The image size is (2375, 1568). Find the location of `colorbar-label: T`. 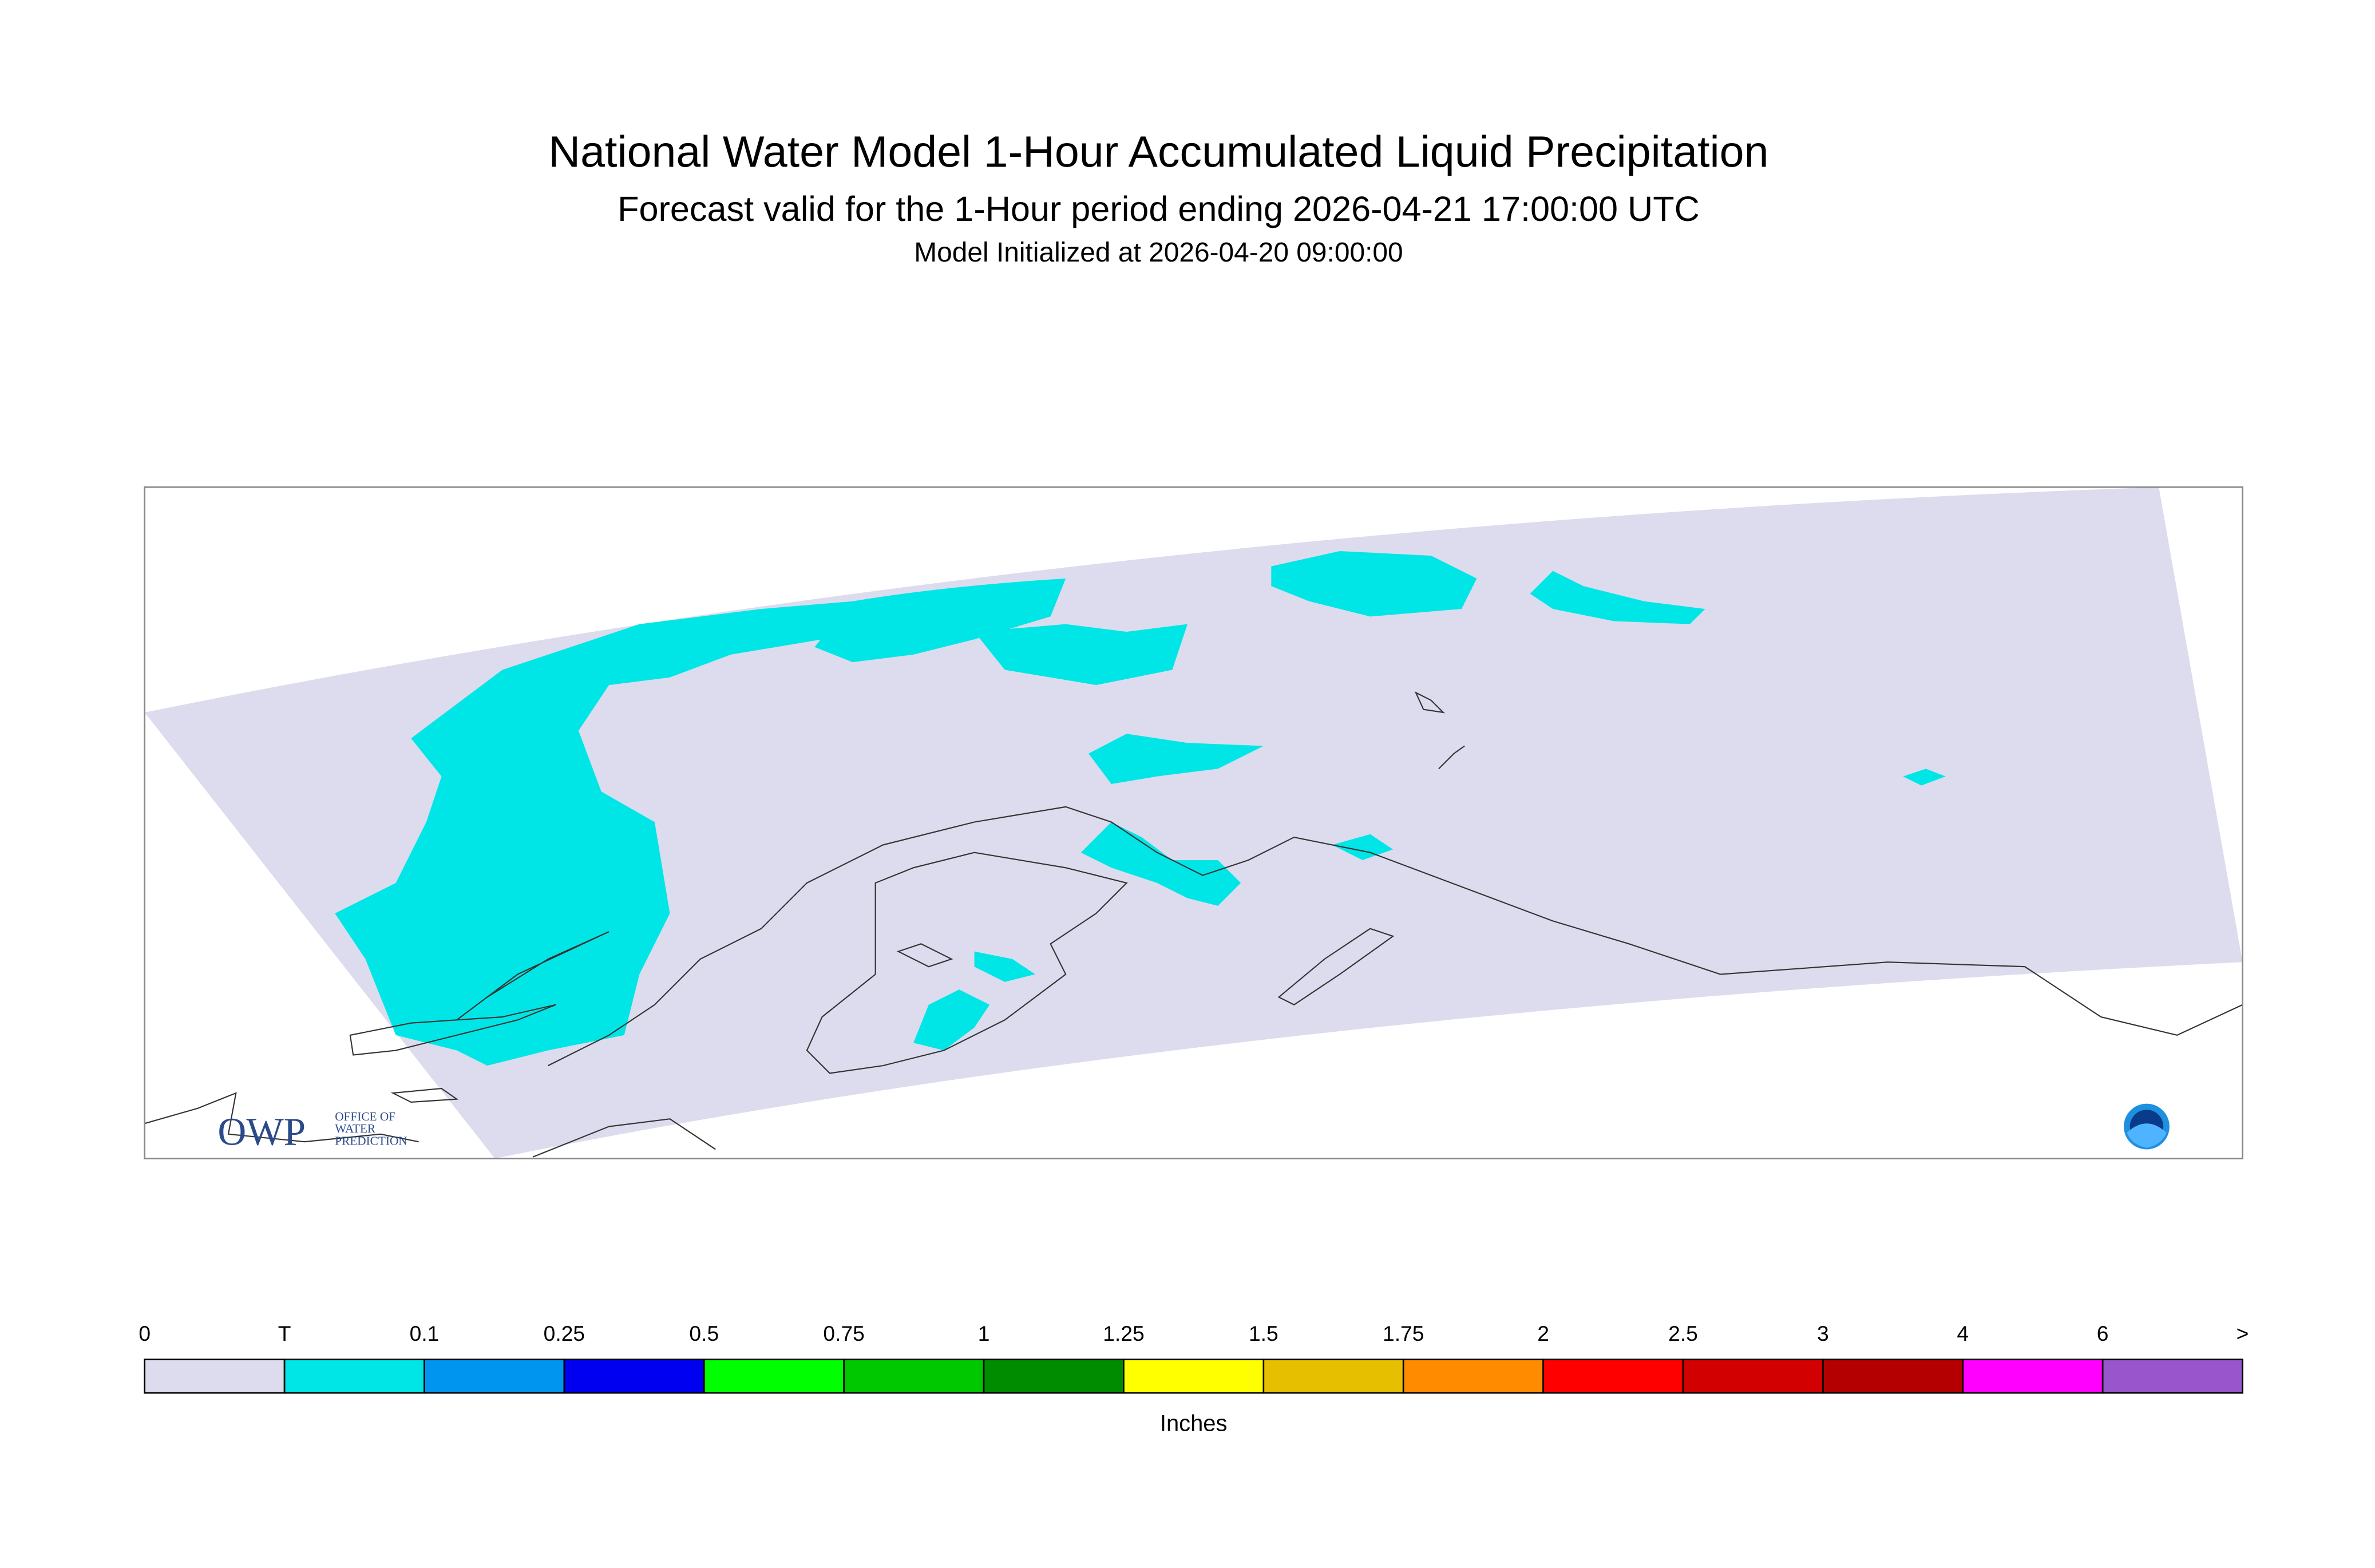

colorbar-label: T is located at coordinates (284, 1333).